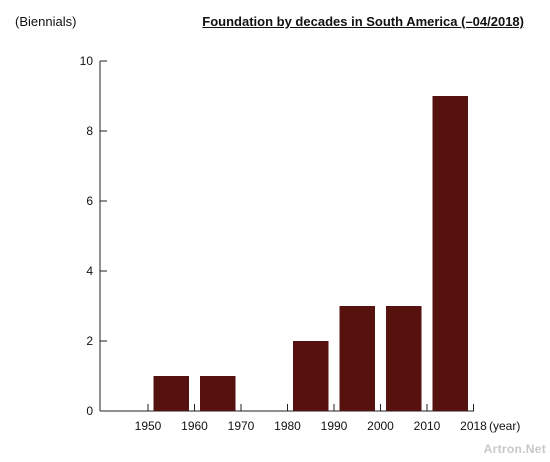 This screenshot has height=462, width=550. I want to click on watermark-logo: Artron.Net, so click(514, 449).